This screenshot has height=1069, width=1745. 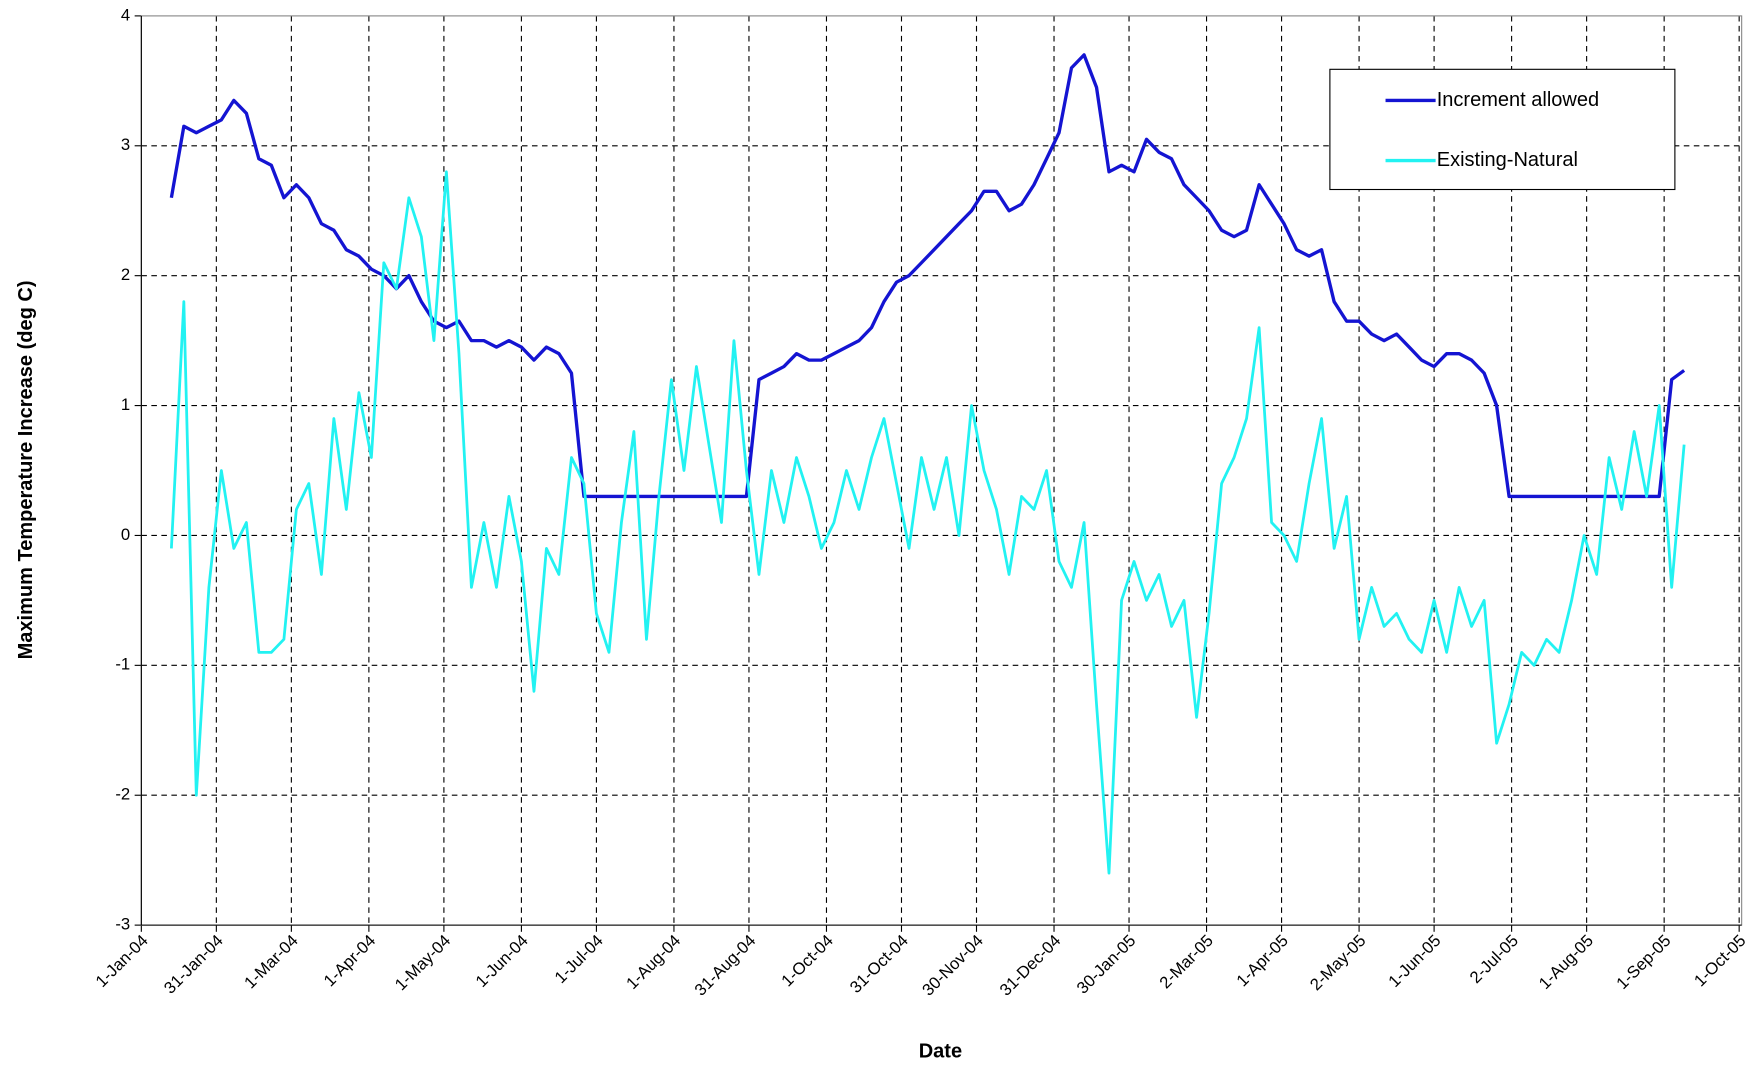 I want to click on x-tick-label: 30-Jan-05, so click(x=1106, y=964).